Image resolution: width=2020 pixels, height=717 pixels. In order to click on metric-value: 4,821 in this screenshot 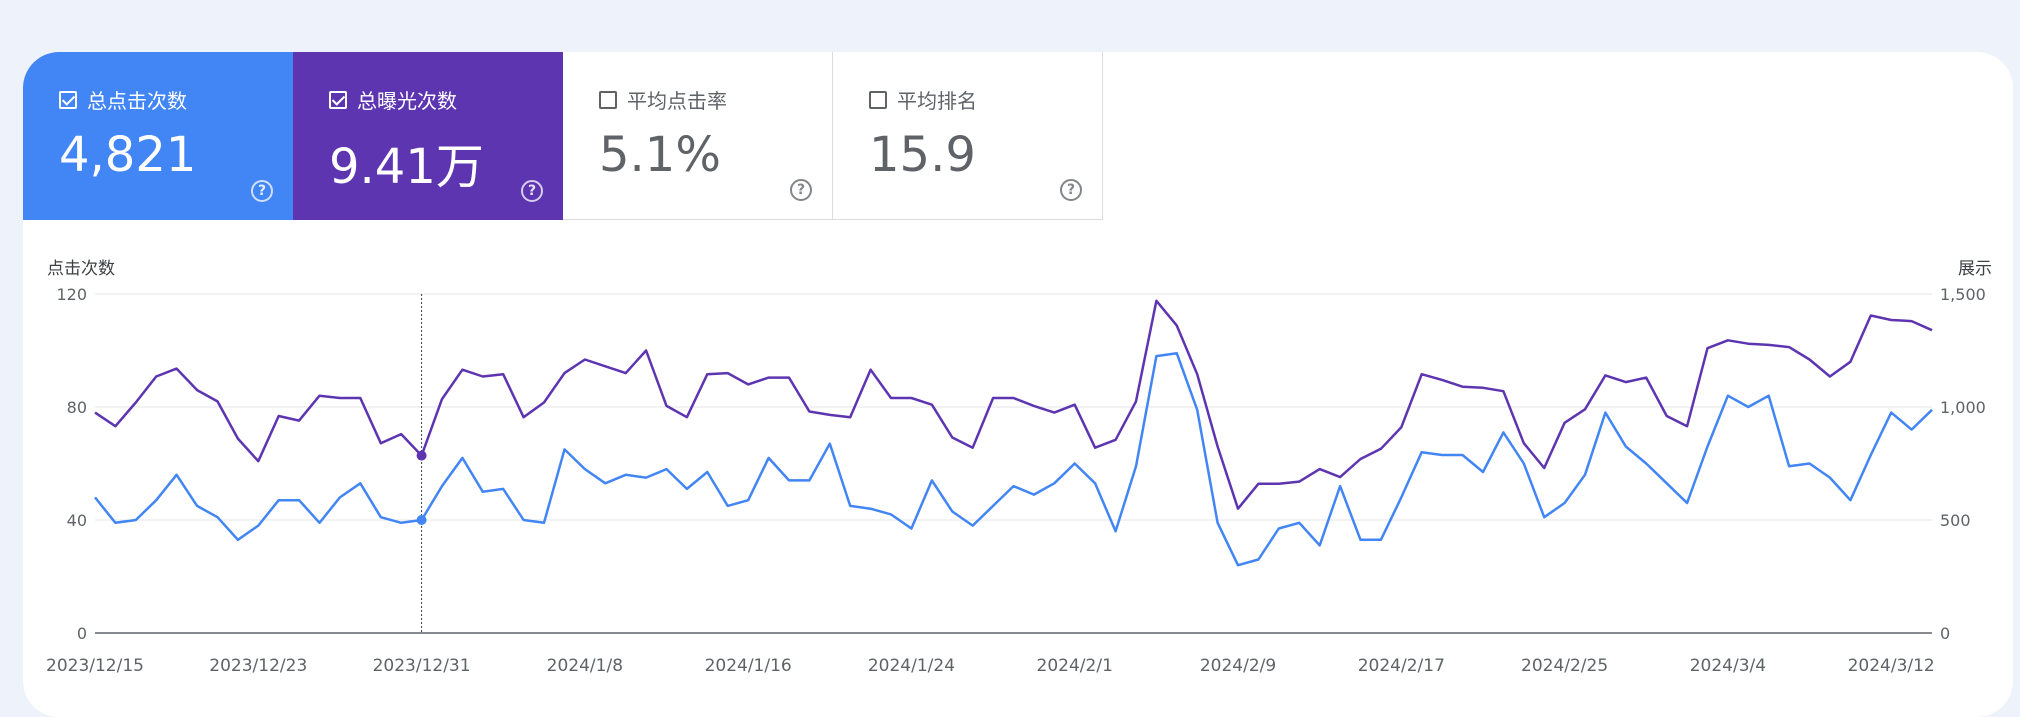, I will do `click(128, 155)`.